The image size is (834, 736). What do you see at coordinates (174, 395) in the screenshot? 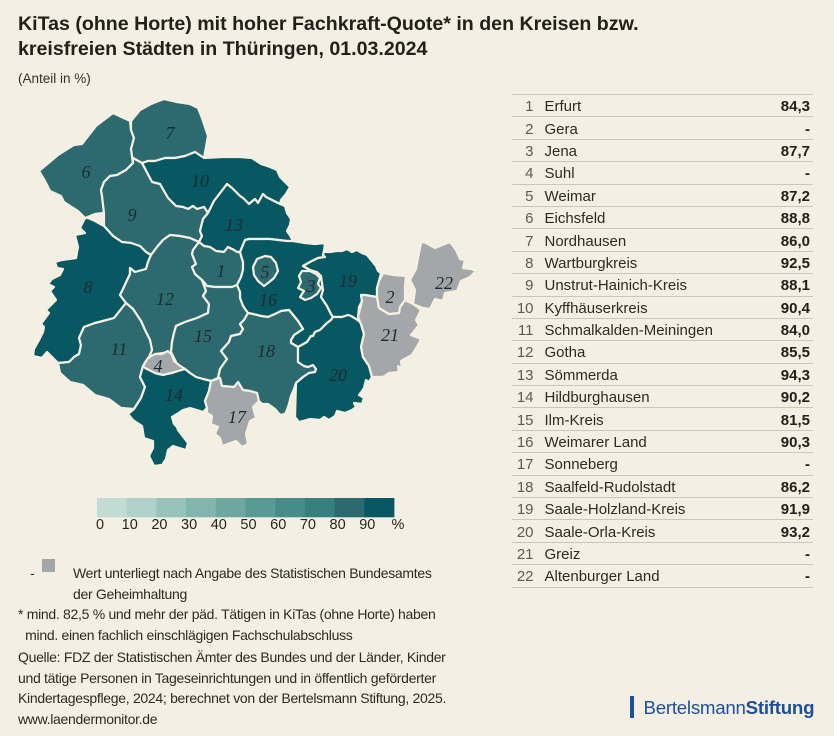
I see `svg-text: 14` at bounding box center [174, 395].